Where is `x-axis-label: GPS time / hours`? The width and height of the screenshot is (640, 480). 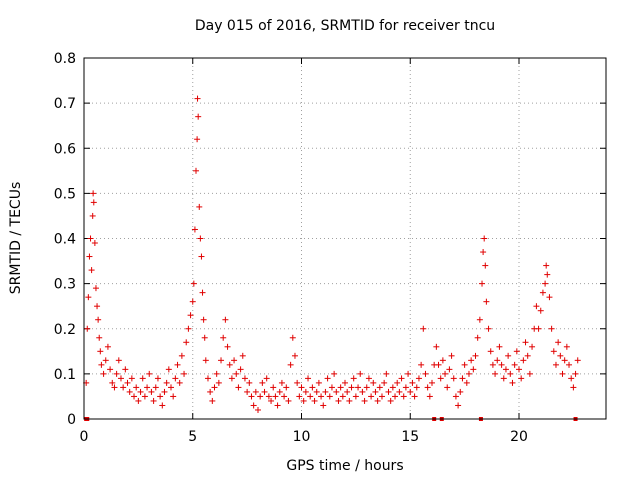 x-axis-label: GPS time / hours is located at coordinates (344, 466).